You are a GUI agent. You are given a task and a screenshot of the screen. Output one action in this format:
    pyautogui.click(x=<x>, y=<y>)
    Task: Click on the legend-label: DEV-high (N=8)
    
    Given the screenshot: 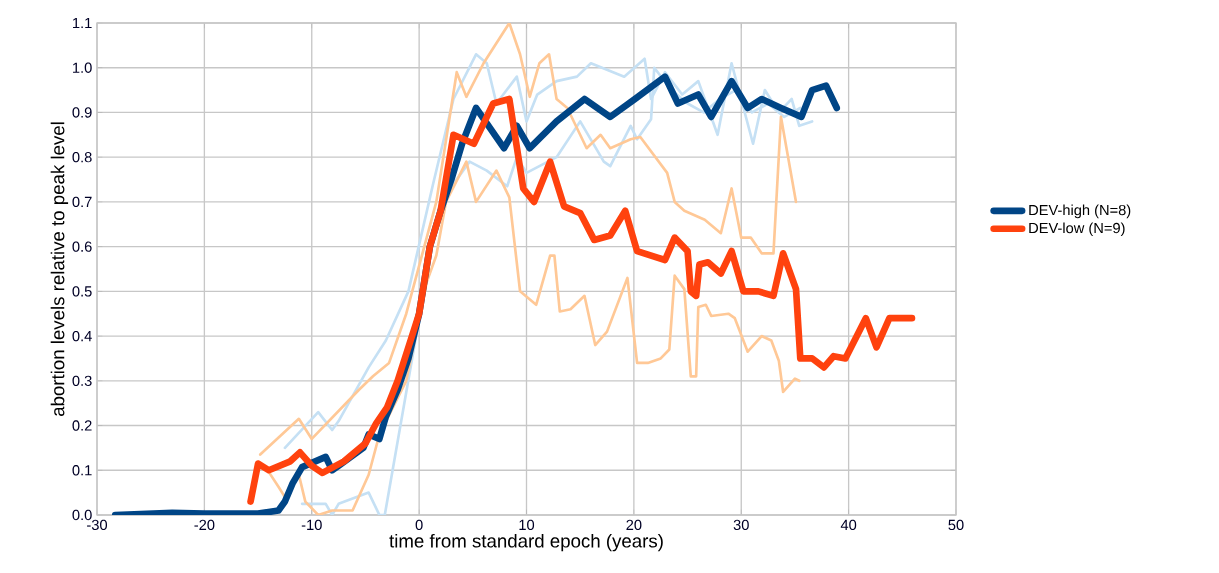 What is the action you would take?
    pyautogui.click(x=1080, y=211)
    